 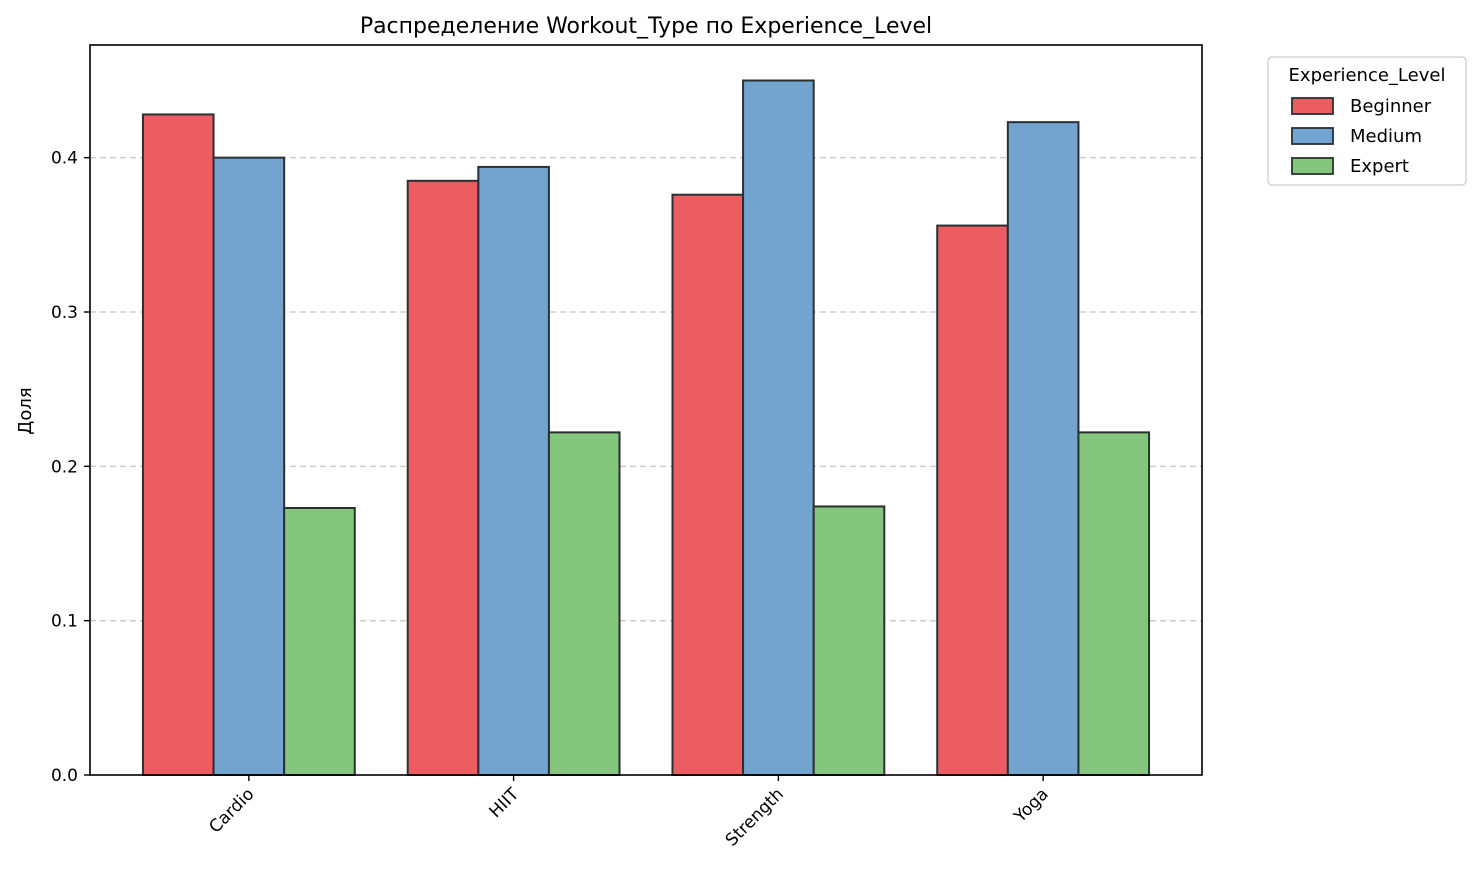 What do you see at coordinates (513, 470) in the screenshot?
I see `bar-medium-hiit` at bounding box center [513, 470].